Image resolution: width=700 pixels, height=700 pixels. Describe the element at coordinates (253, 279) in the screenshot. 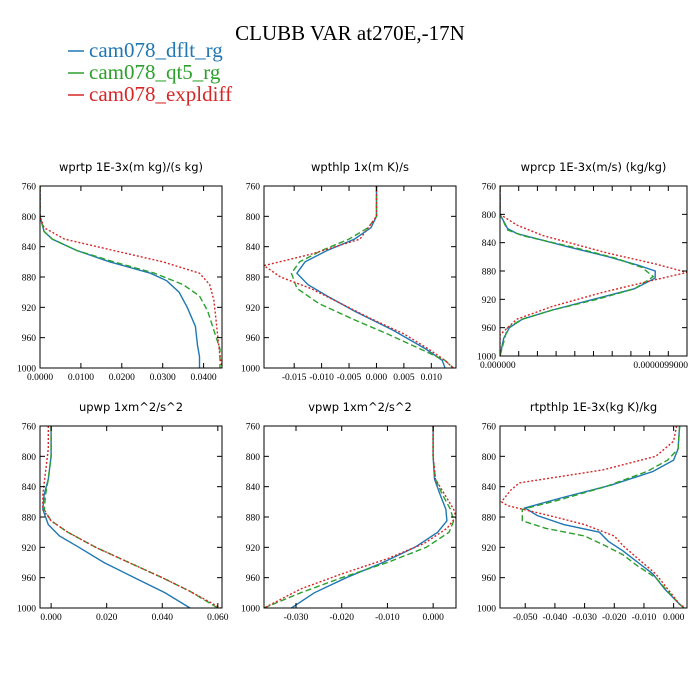

I see `ytick-label-1-3: 880` at that location.